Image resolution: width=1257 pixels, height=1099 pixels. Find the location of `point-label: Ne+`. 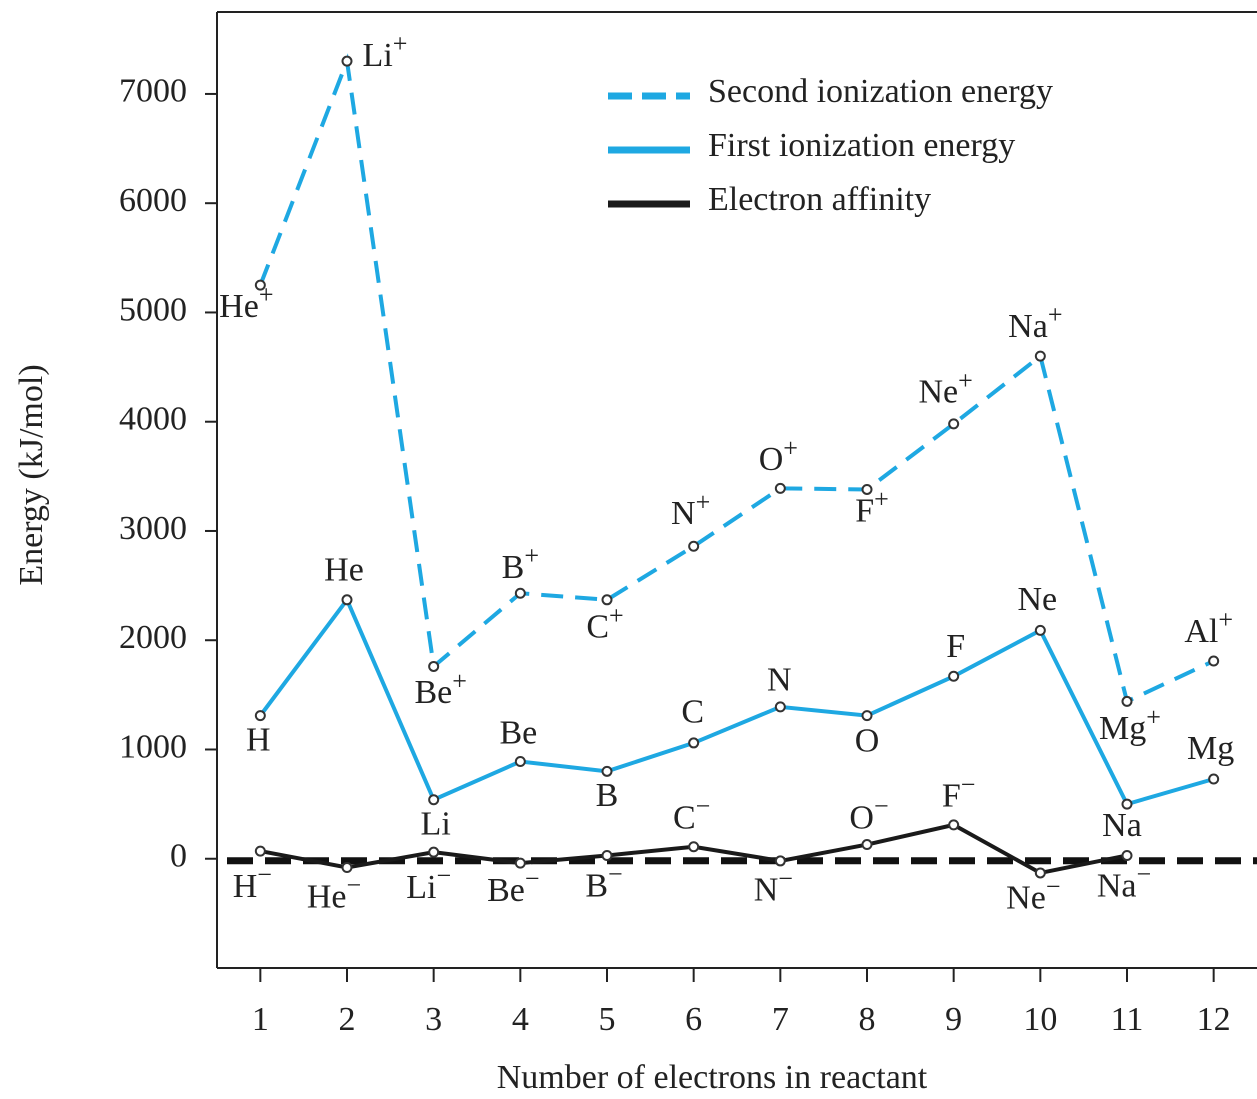

point-label: Ne+ is located at coordinates (946, 388).